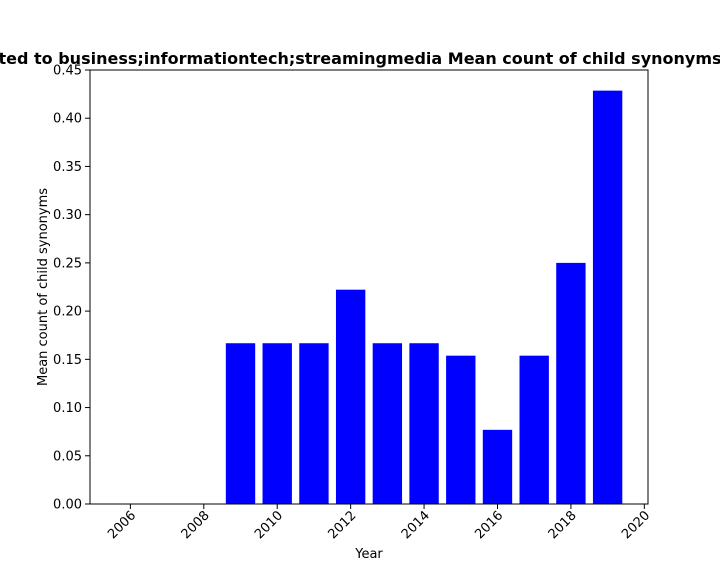  What do you see at coordinates (277, 423) in the screenshot?
I see `bar-2010` at bounding box center [277, 423].